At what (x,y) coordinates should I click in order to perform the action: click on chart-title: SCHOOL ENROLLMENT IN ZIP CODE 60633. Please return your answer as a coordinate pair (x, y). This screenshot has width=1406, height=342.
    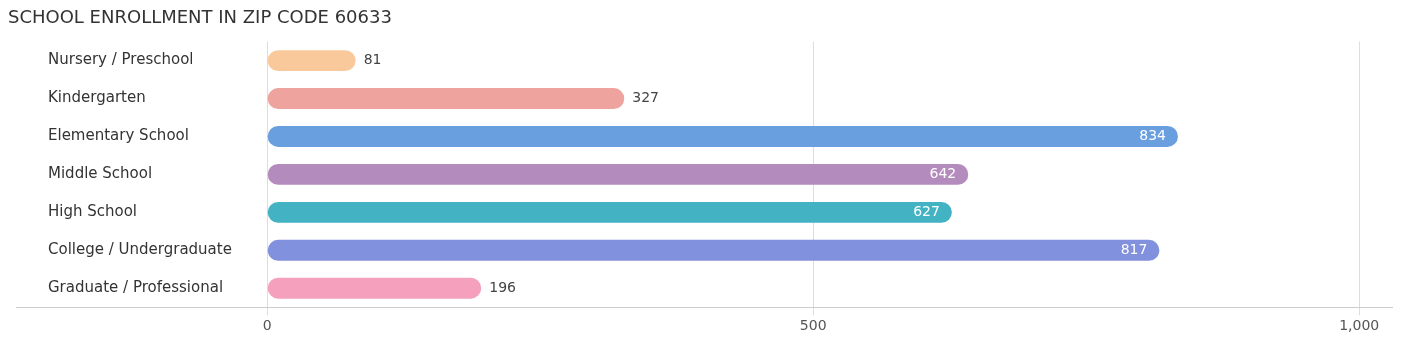
    Looking at the image, I should click on (200, 17).